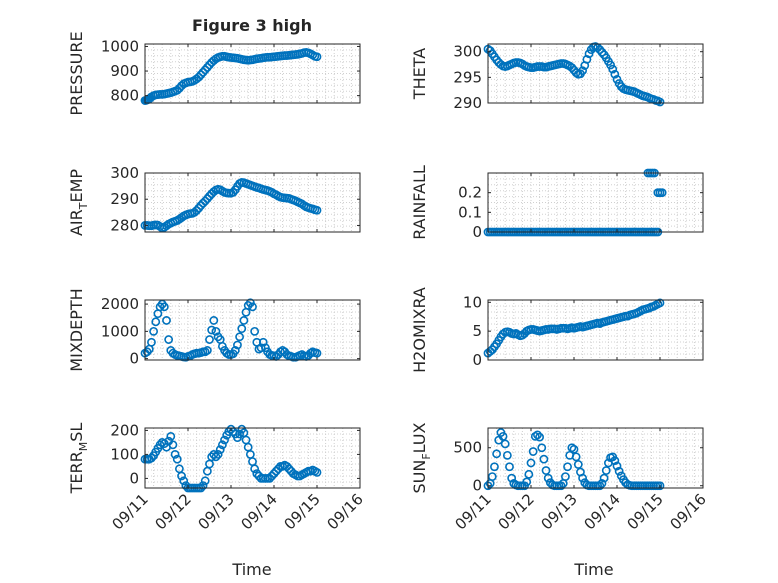  I want to click on x-axis-label-left: Time, so click(251, 569).